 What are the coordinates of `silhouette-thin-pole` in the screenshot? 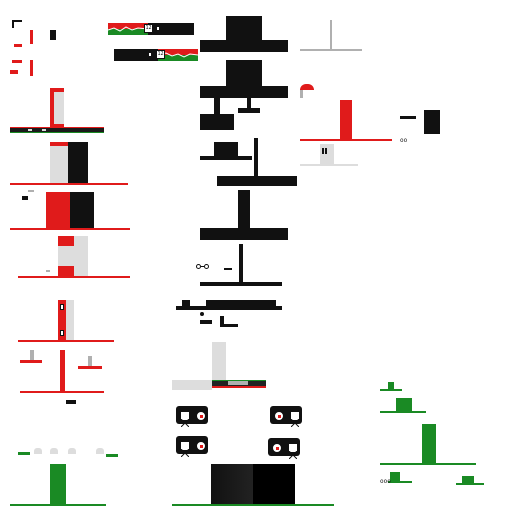 It's located at (241, 264).